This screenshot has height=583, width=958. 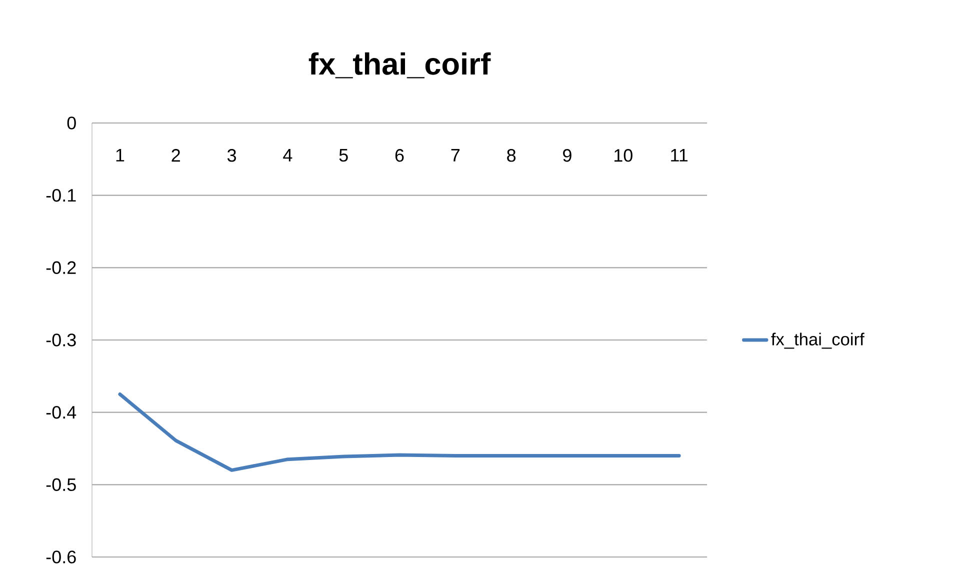 What do you see at coordinates (679, 155) in the screenshot?
I see `x-tick-label: 11` at bounding box center [679, 155].